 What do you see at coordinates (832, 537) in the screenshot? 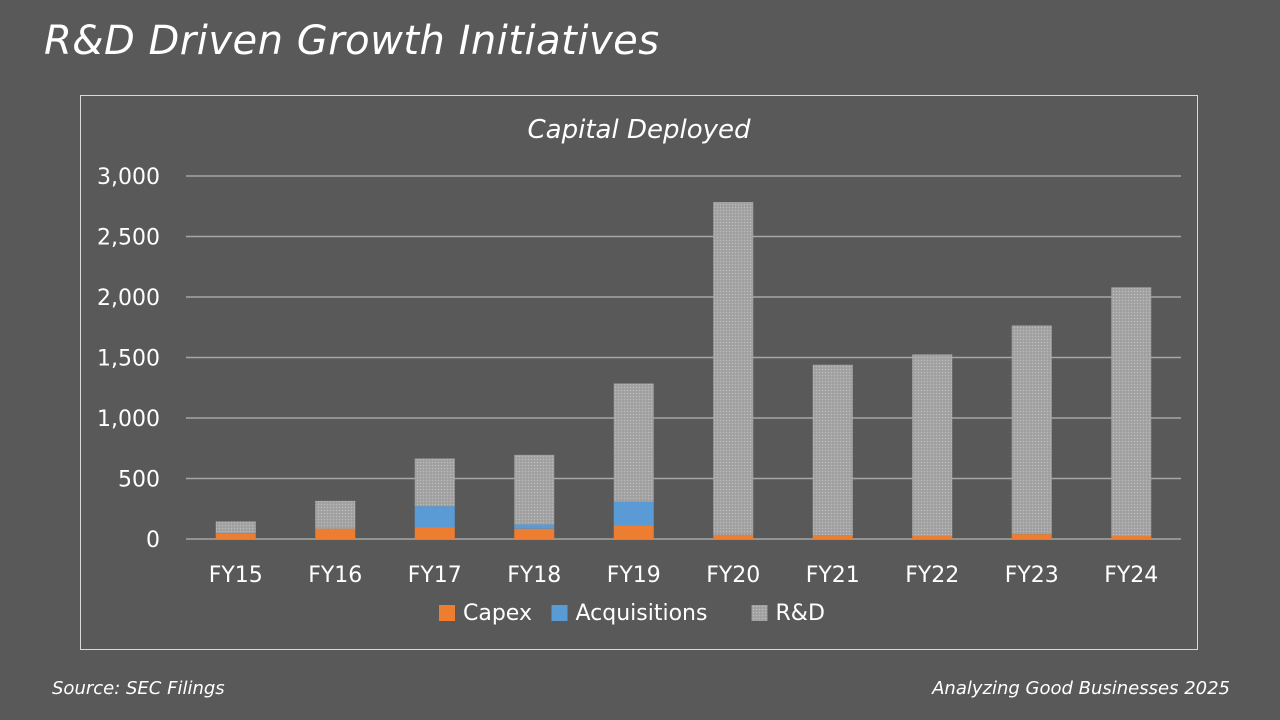
I see `bar-capex-fy21` at bounding box center [832, 537].